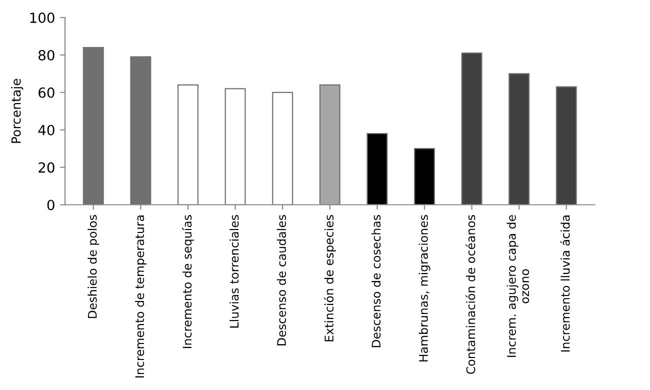 The height and width of the screenshot is (390, 650). What do you see at coordinates (565, 284) in the screenshot?
I see `x-tick-label: Incremento lluvia ácida` at bounding box center [565, 284].